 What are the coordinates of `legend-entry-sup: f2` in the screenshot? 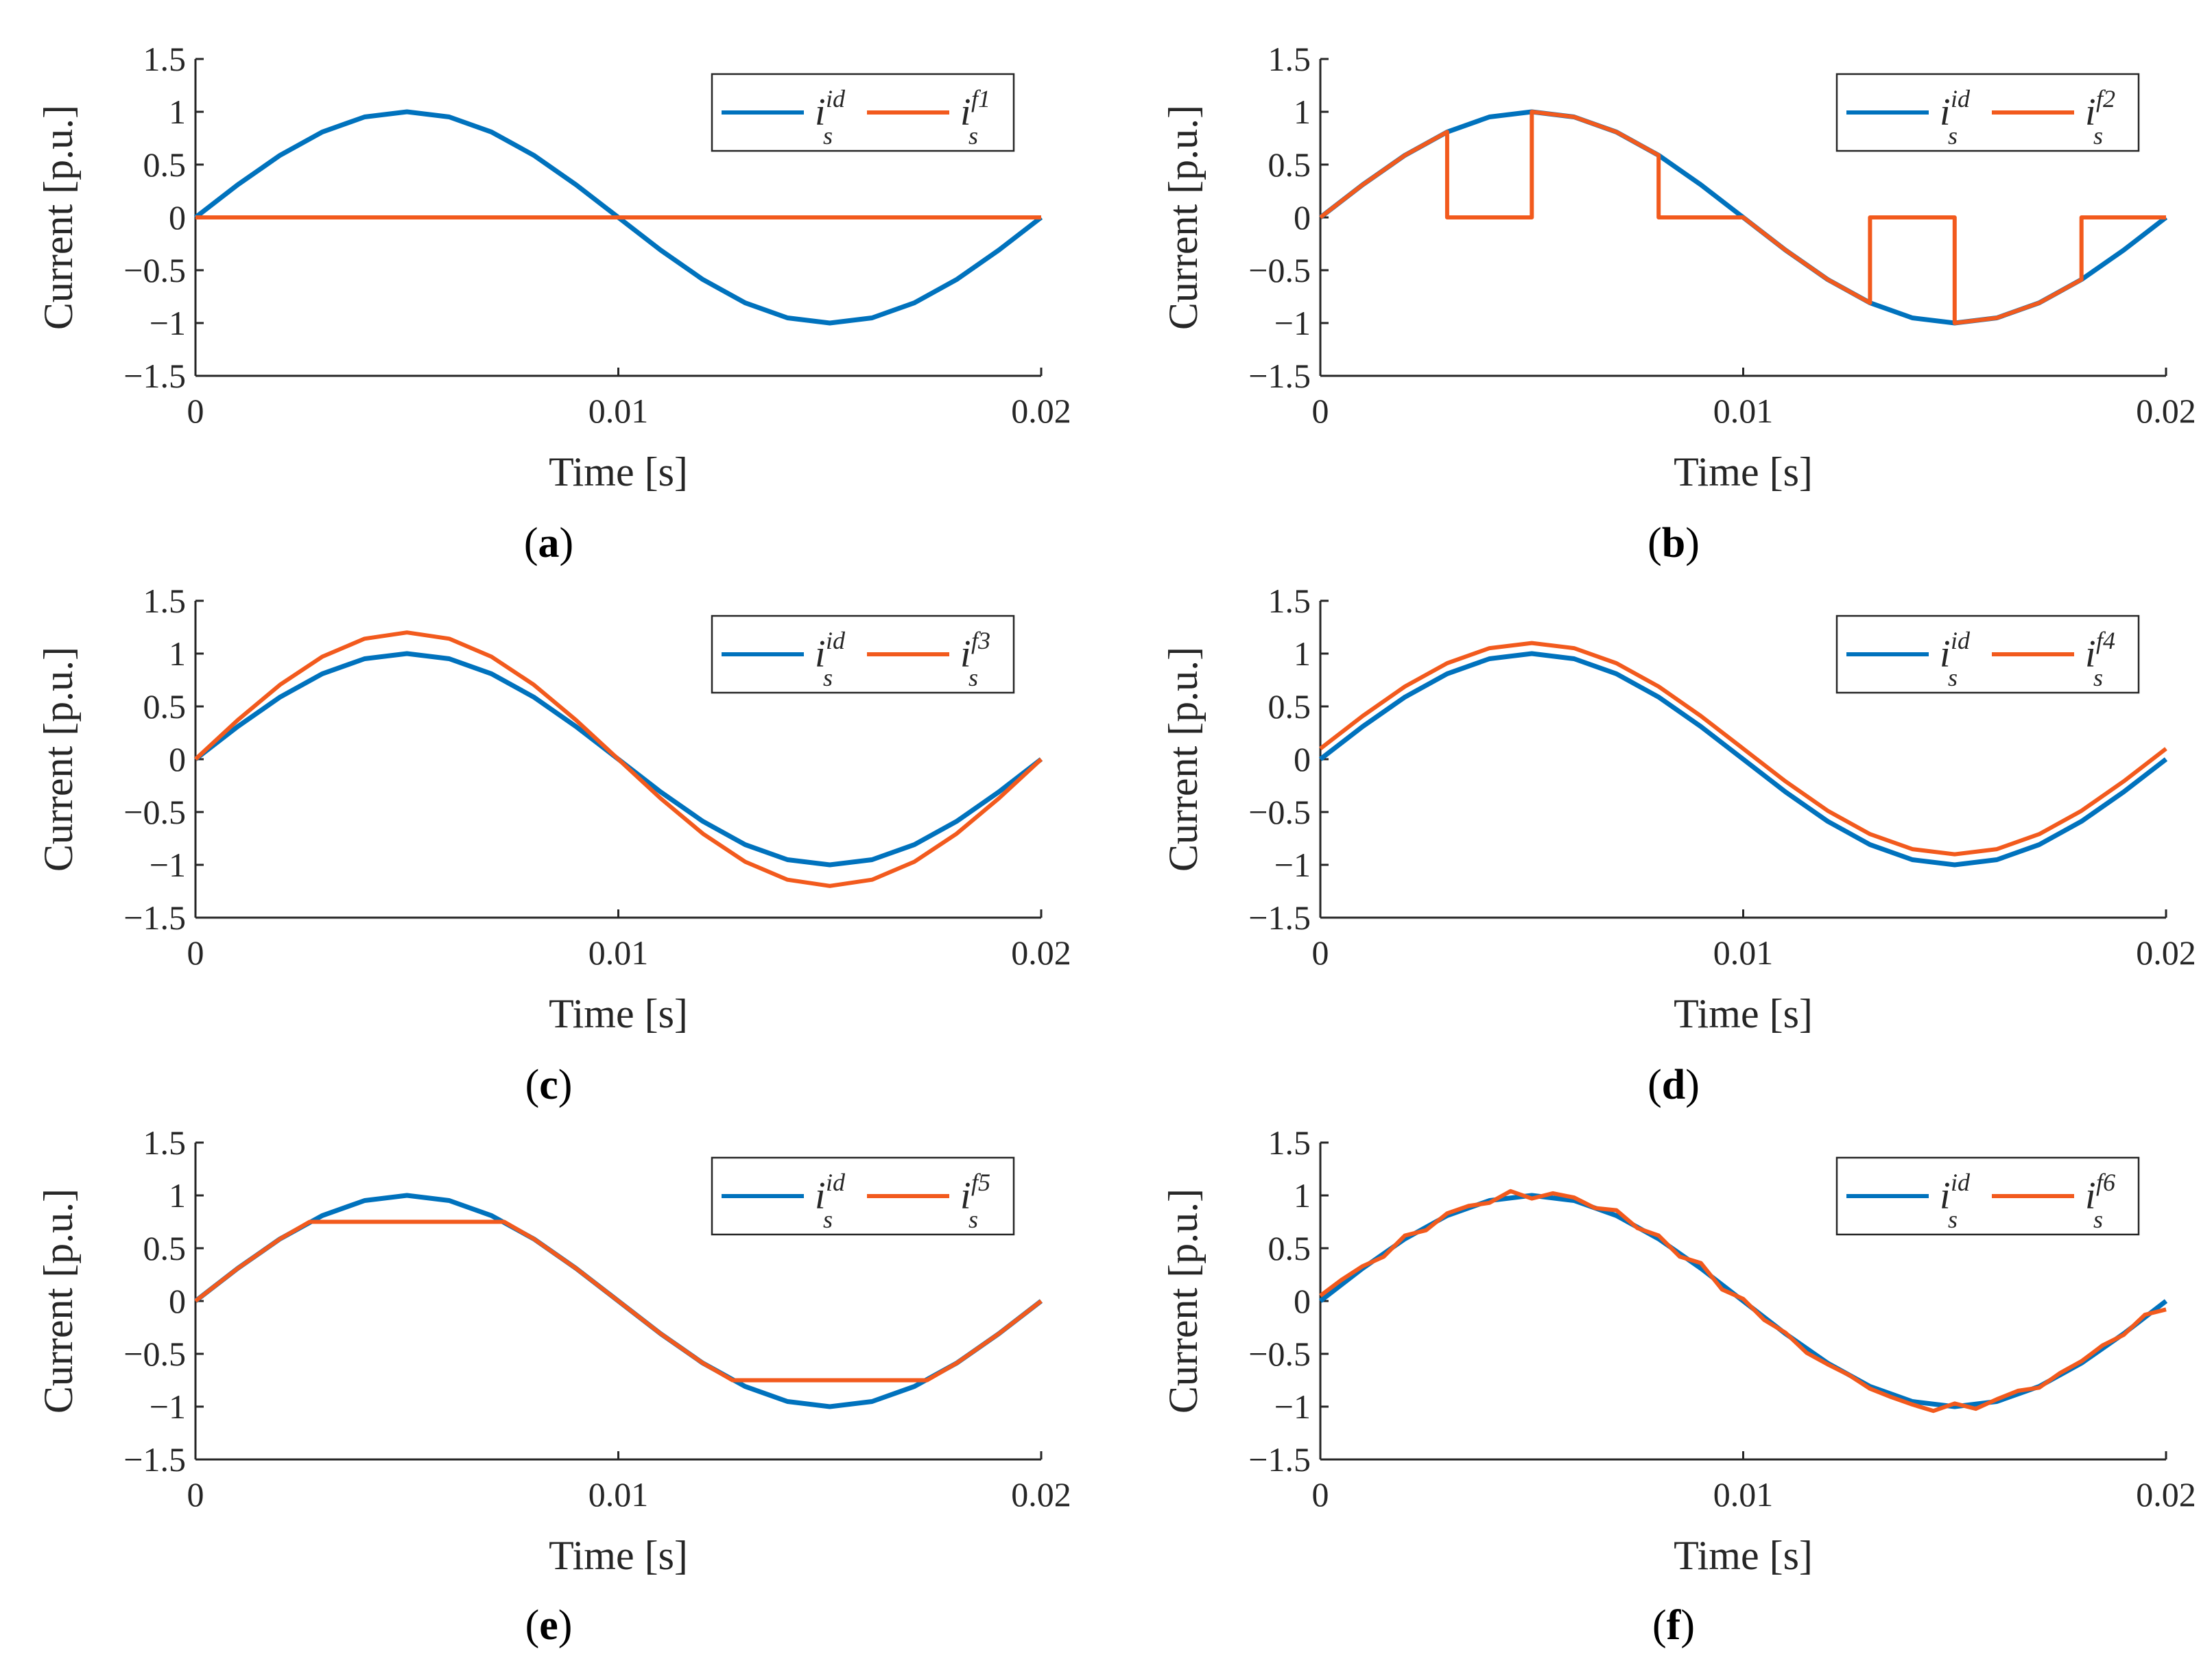 It's located at (2105, 98).